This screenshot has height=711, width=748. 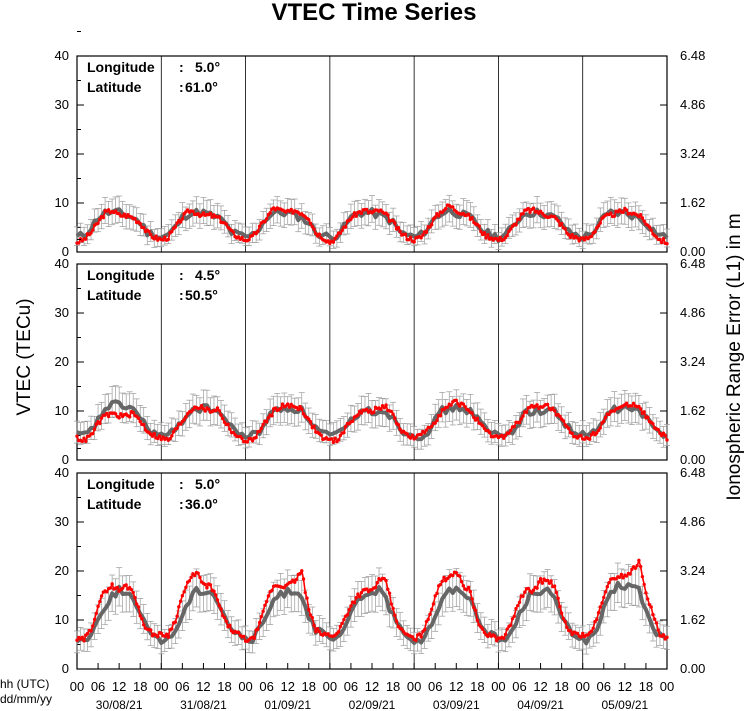 I want to click on latitude-label: Latitude, so click(x=114, y=87).